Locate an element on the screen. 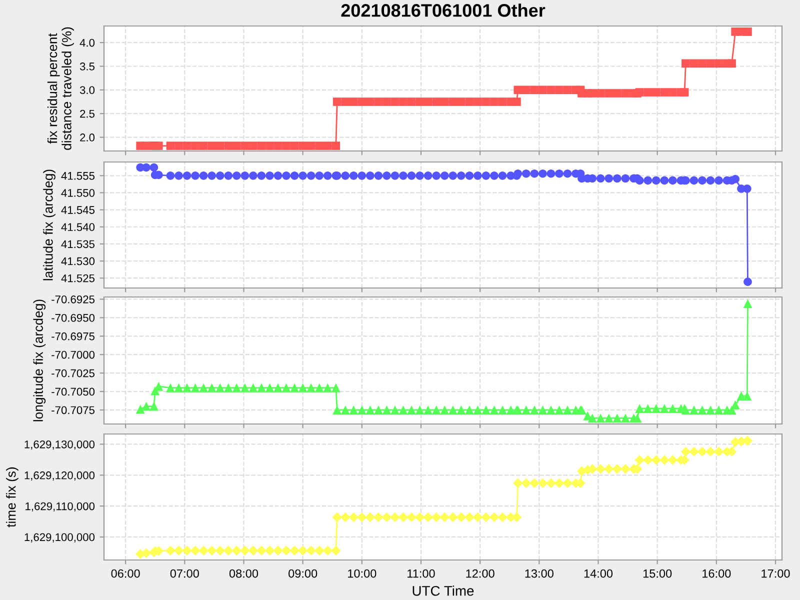 The width and height of the screenshot is (800, 600). y-tick-label: -70.7050 is located at coordinates (73, 392).